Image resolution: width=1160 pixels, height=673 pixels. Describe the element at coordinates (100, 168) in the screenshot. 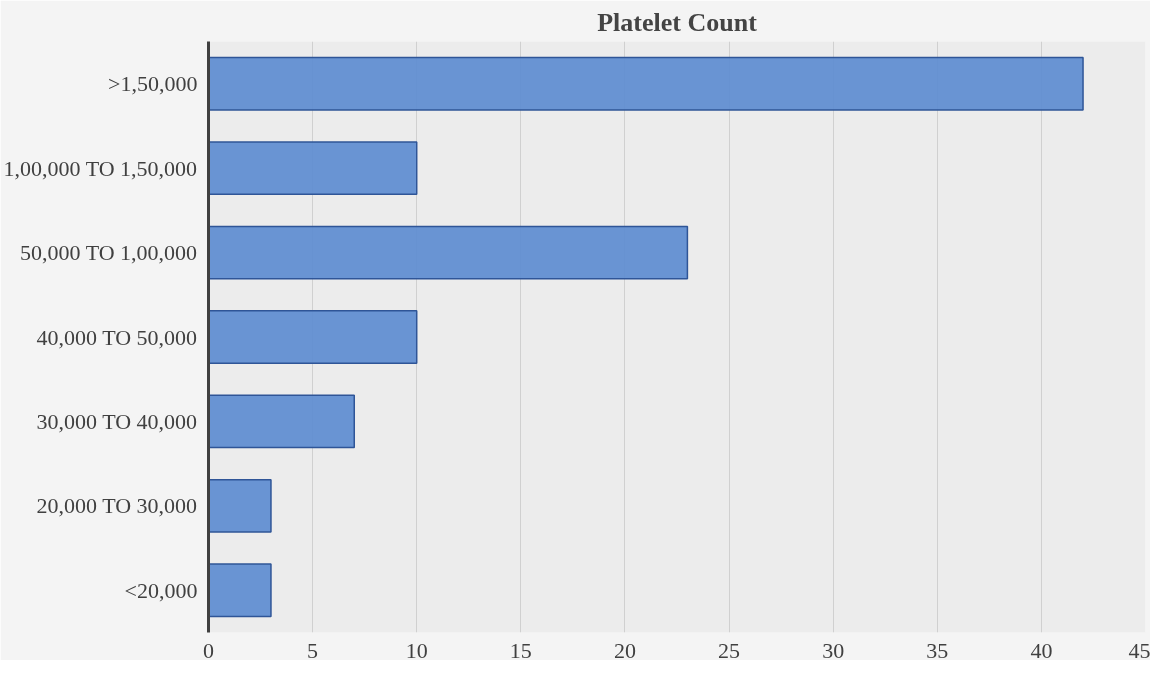

I see `y-tick-label: 1,00,000 TO 1,50,000` at that location.